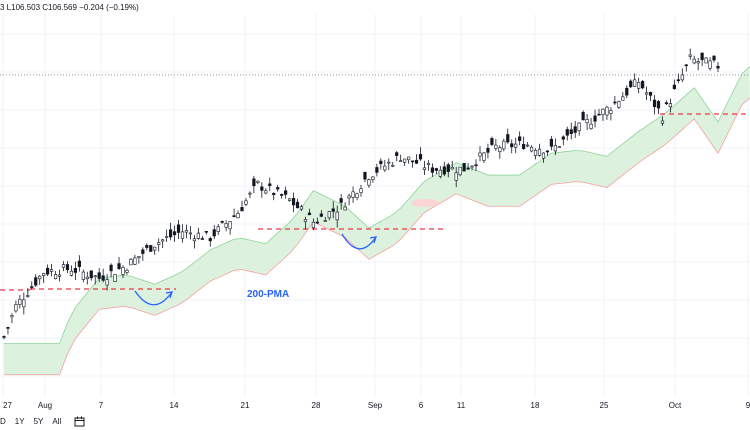  What do you see at coordinates (748, 405) in the screenshot?
I see `x-tick-label: 9` at bounding box center [748, 405].